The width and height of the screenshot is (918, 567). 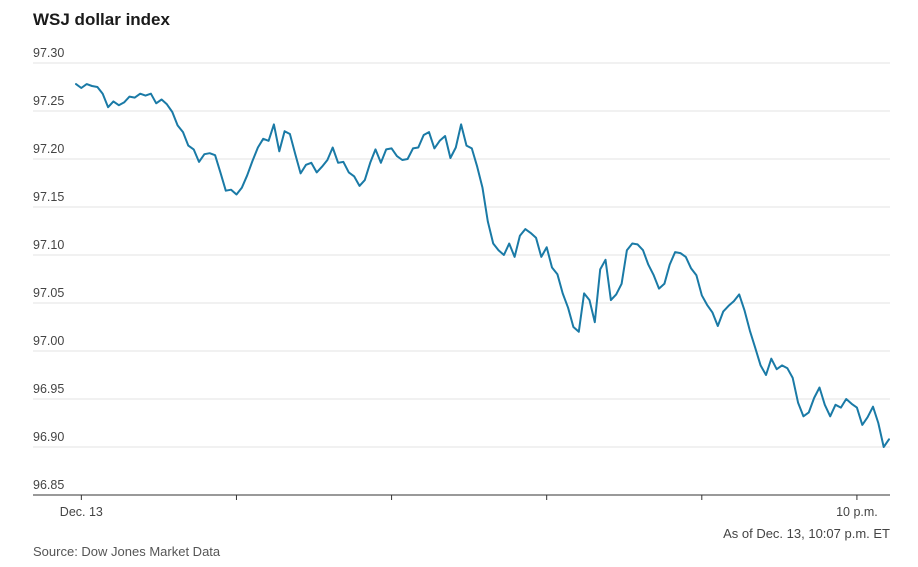 I want to click on x-axis: Dec. 13 10 p.m., so click(x=461, y=506).